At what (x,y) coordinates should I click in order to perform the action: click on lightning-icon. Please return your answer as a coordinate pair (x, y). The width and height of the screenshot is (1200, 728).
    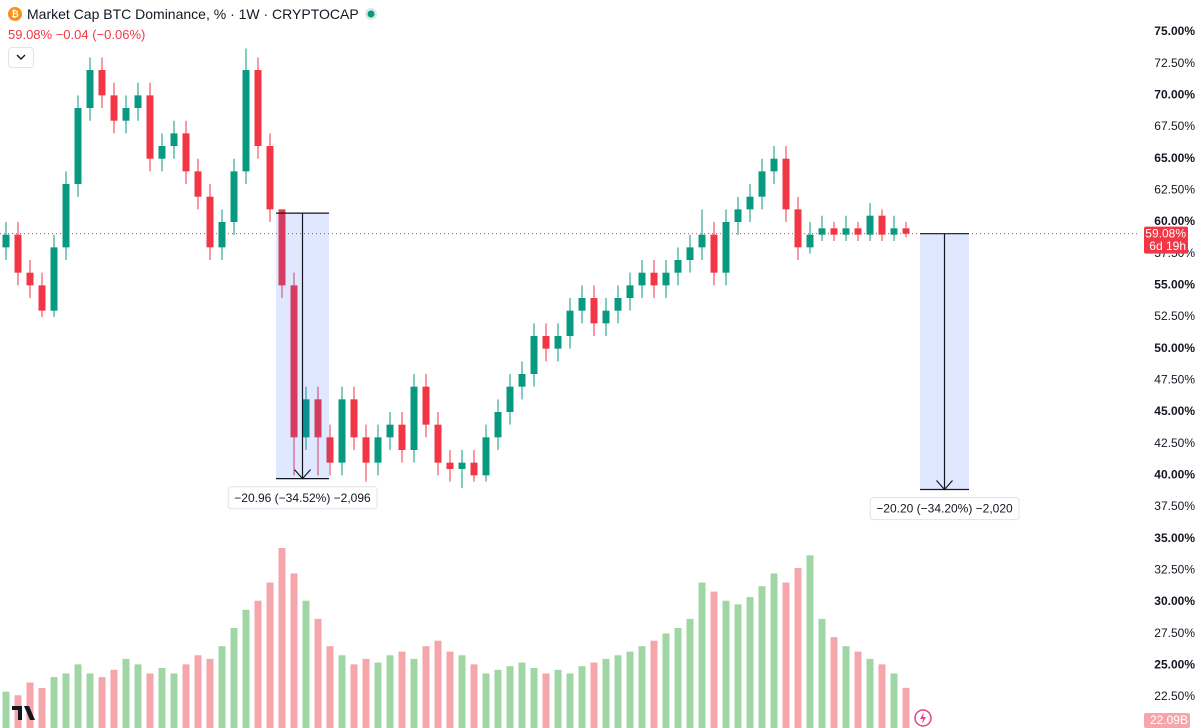
    Looking at the image, I should click on (923, 718).